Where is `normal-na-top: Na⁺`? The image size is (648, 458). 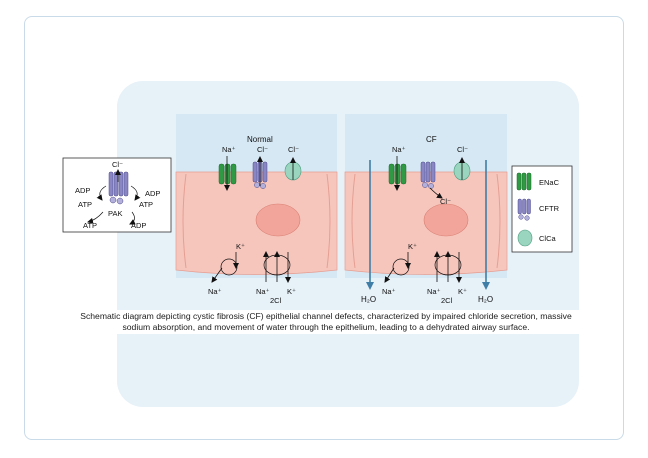
normal-na-top: Na⁺ is located at coordinates (229, 149).